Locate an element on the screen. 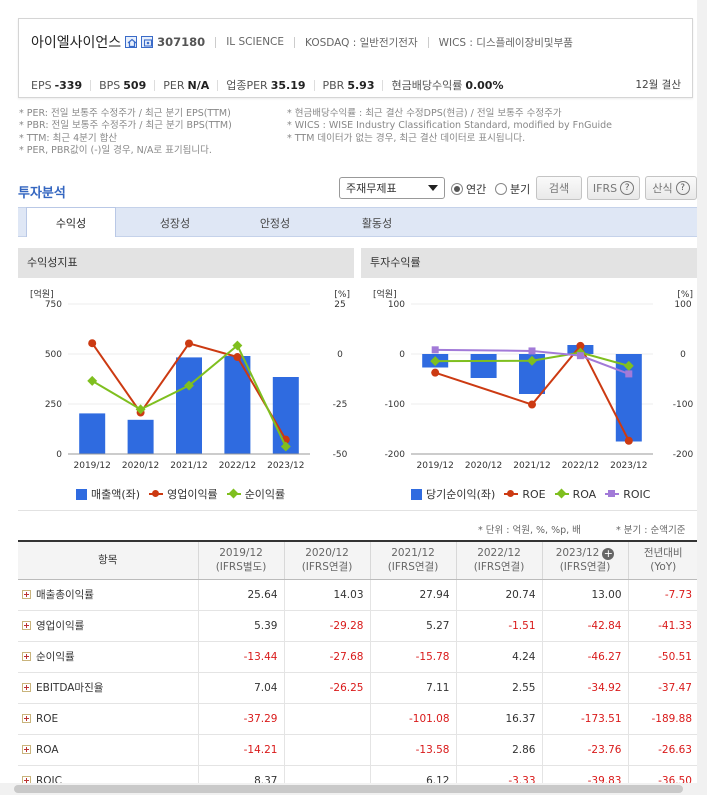 The height and width of the screenshot is (795, 707). table-cell: 14.03 is located at coordinates (326, 595).